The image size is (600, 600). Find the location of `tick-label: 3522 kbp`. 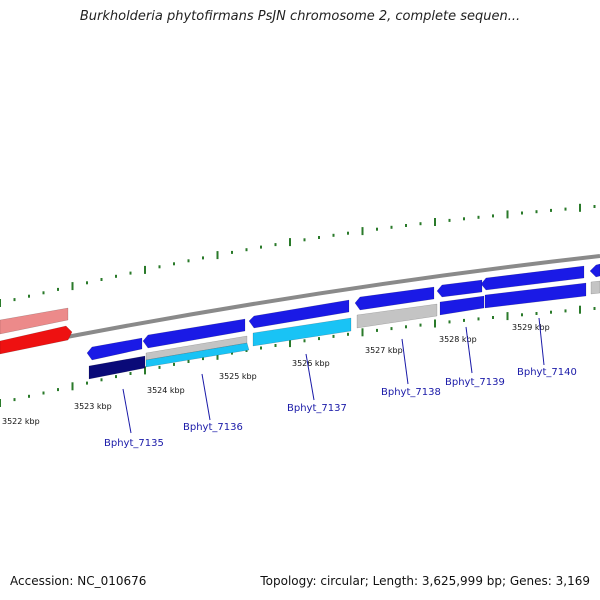

tick-label: 3522 kbp is located at coordinates (21, 421).